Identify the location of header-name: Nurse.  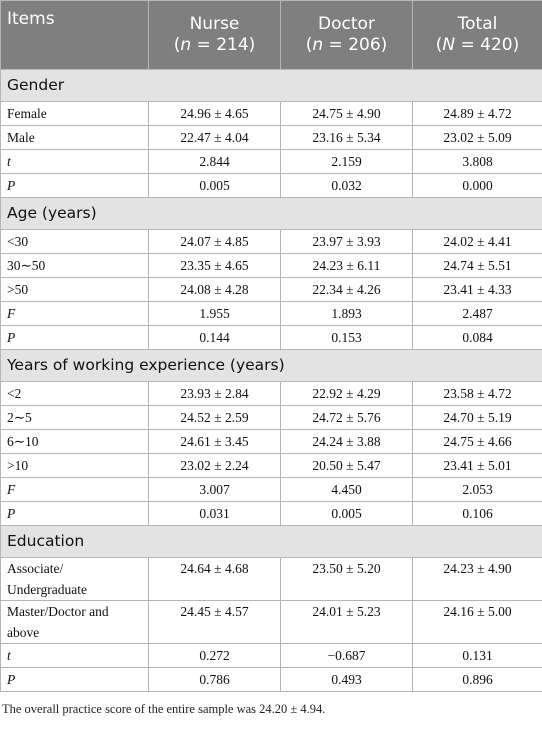
(214, 24).